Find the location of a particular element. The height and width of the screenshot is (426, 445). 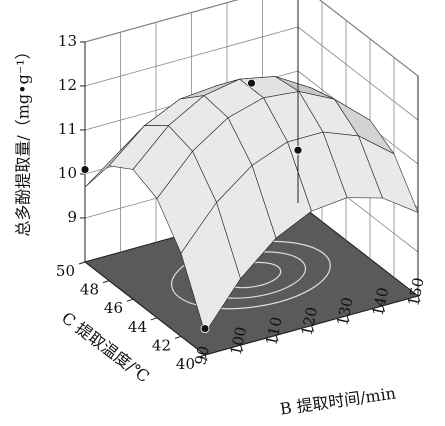

y-tick-label: 48 is located at coordinates (89, 290).